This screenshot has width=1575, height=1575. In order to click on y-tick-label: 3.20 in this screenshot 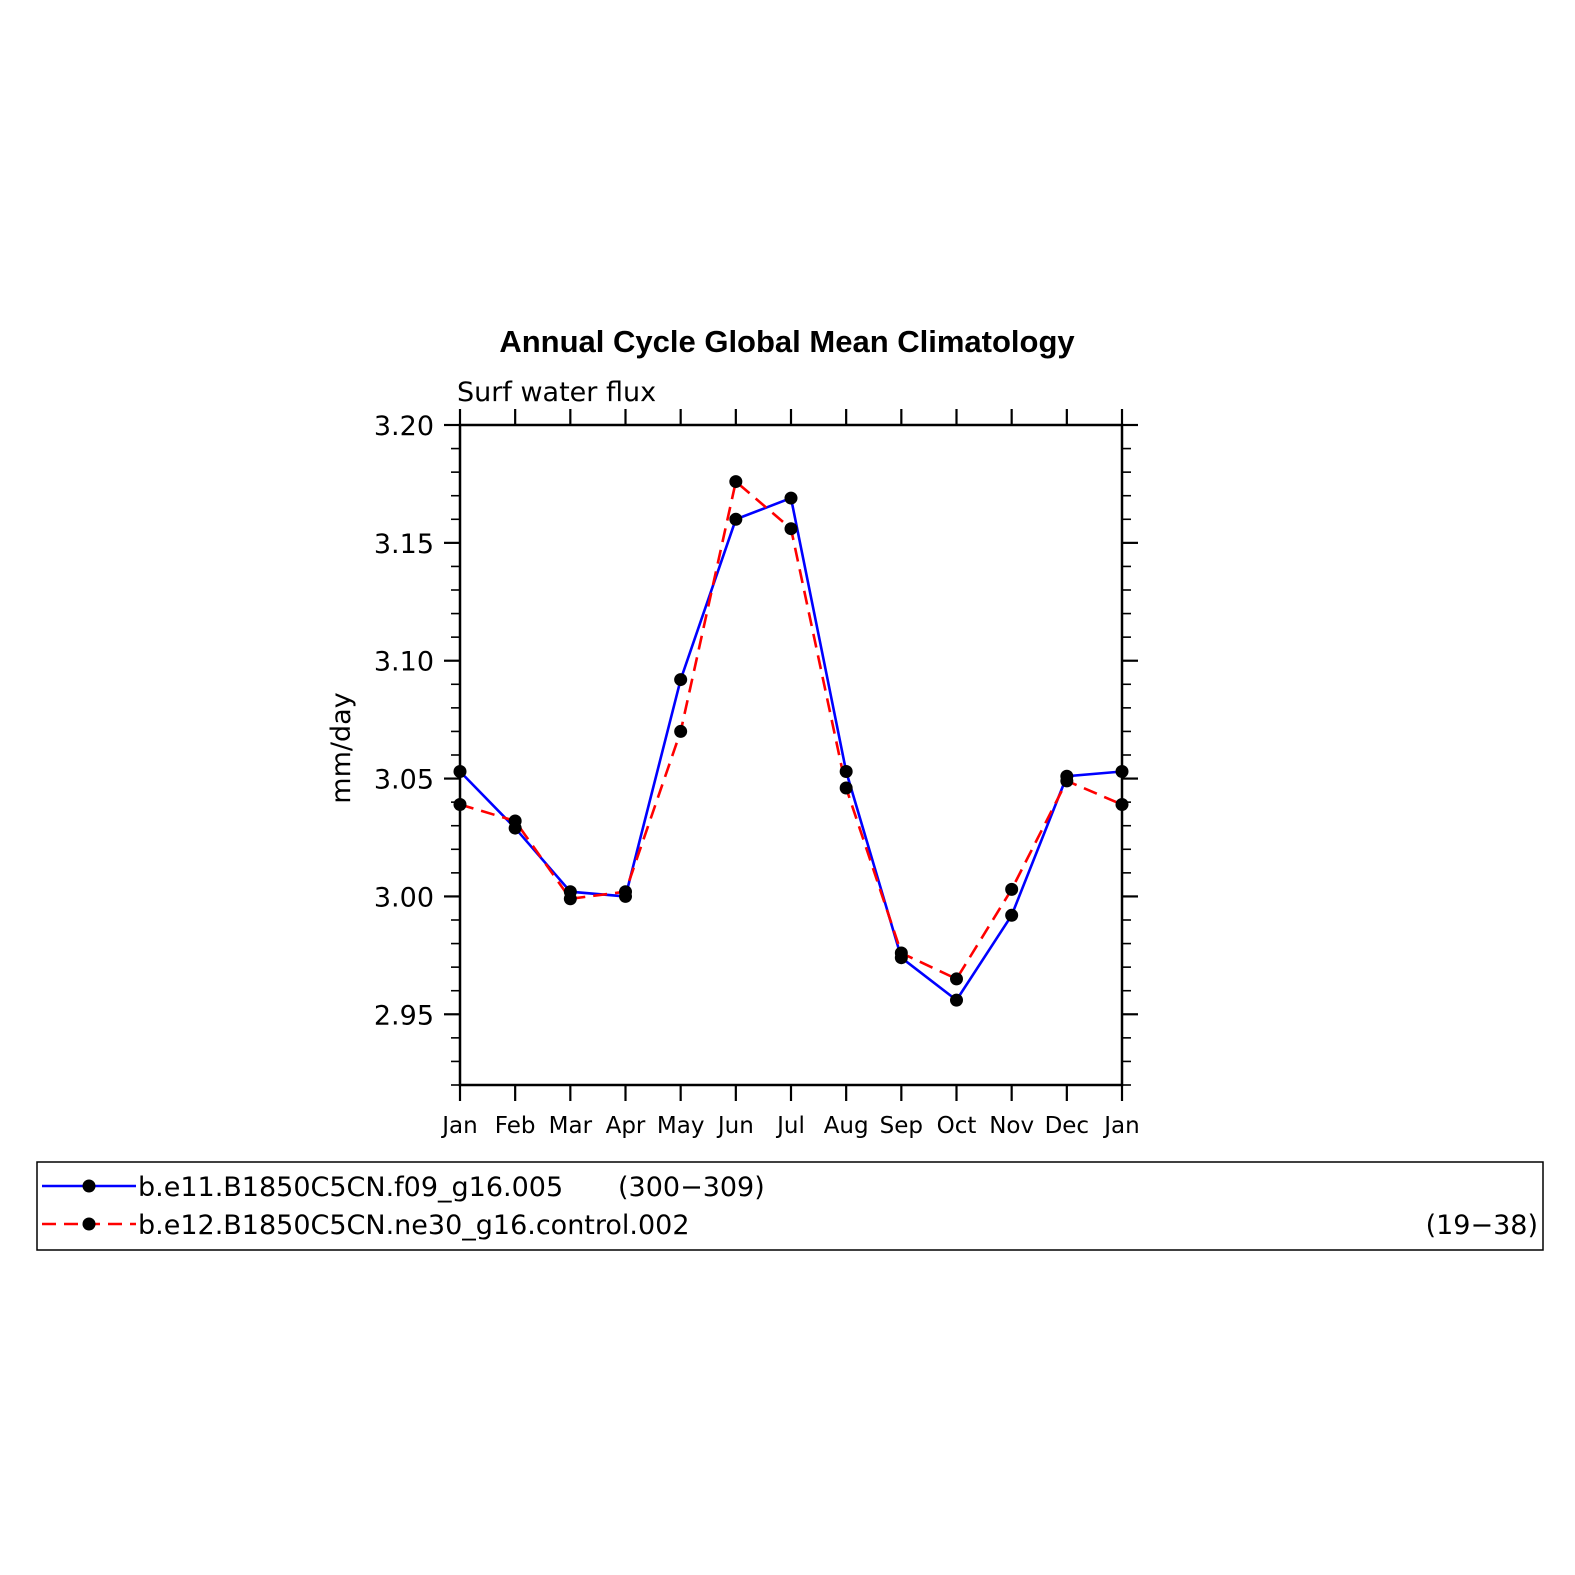, I will do `click(404, 426)`.